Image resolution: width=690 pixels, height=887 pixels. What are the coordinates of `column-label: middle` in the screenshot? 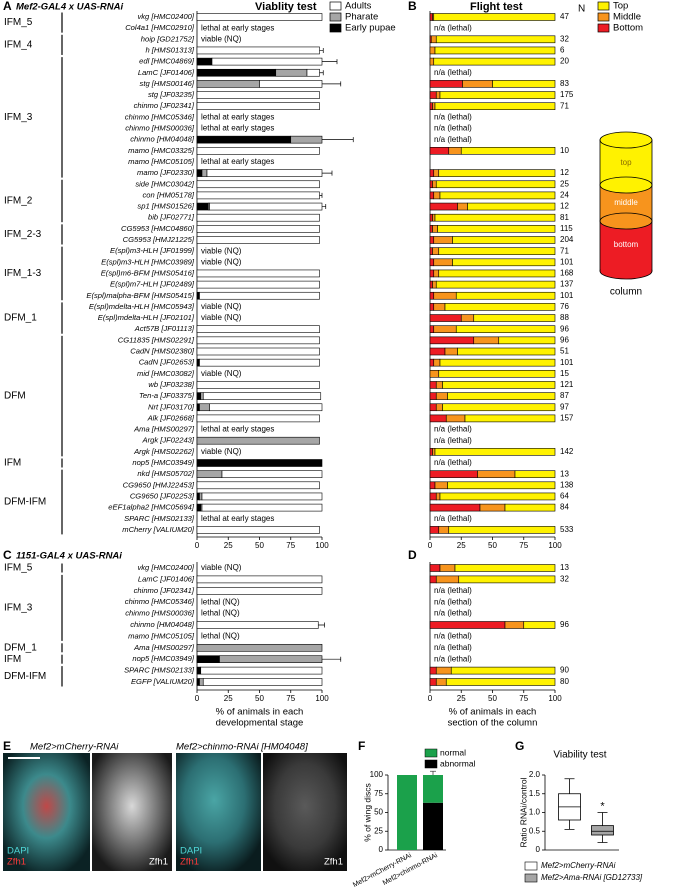 It's located at (626, 202).